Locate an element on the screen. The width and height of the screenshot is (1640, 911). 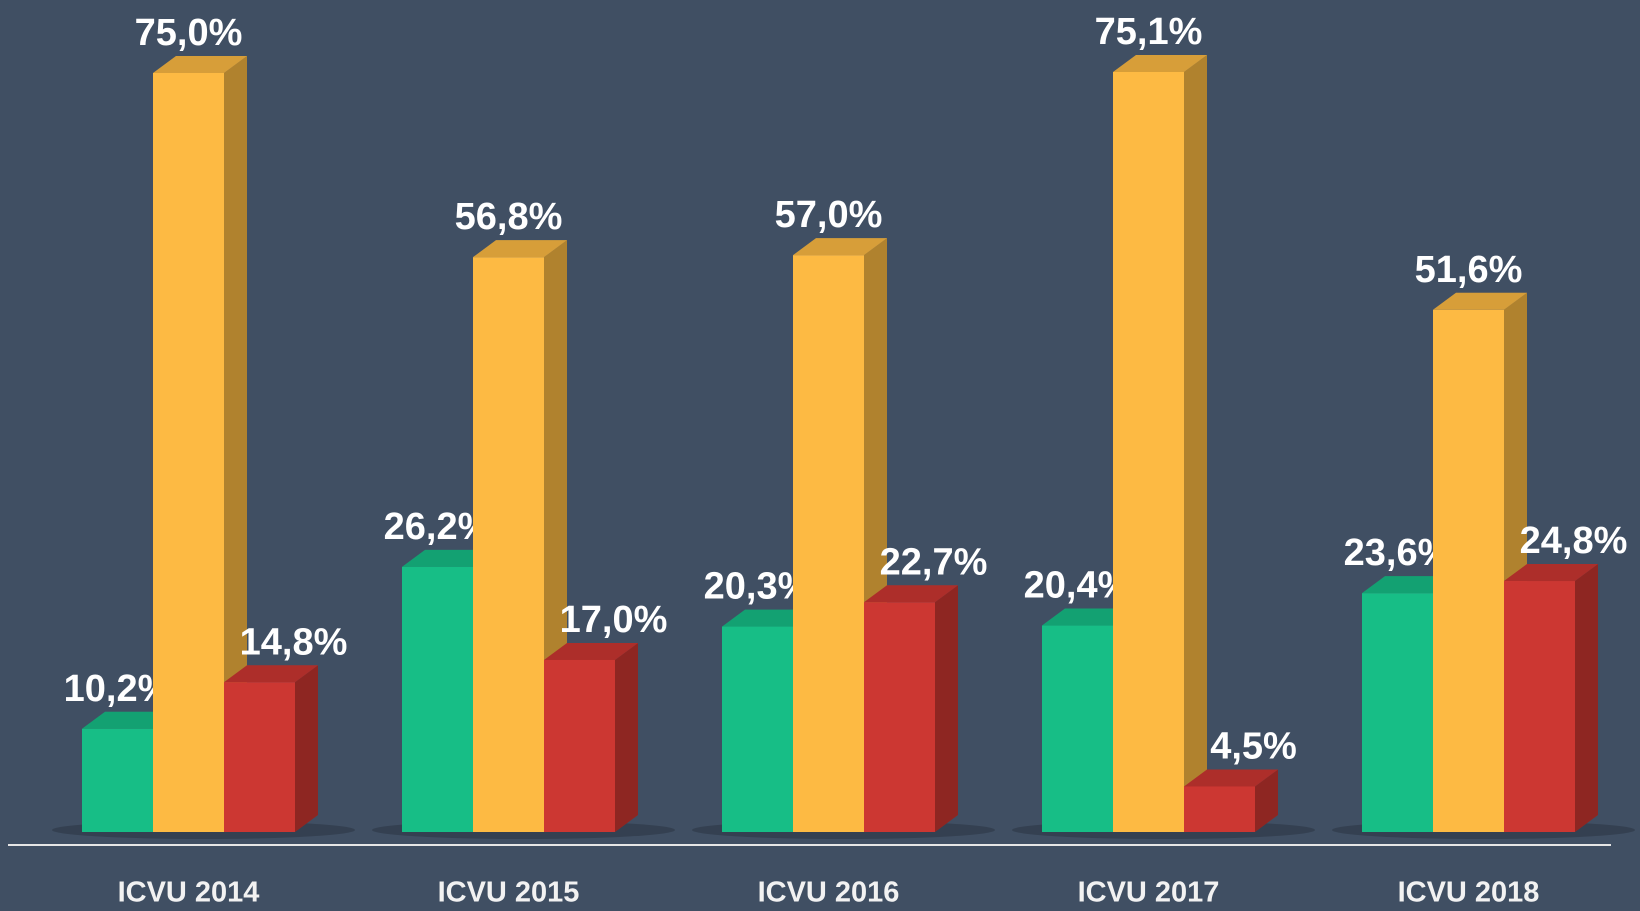
data-label: 4,5% is located at coordinates (1253, 746).